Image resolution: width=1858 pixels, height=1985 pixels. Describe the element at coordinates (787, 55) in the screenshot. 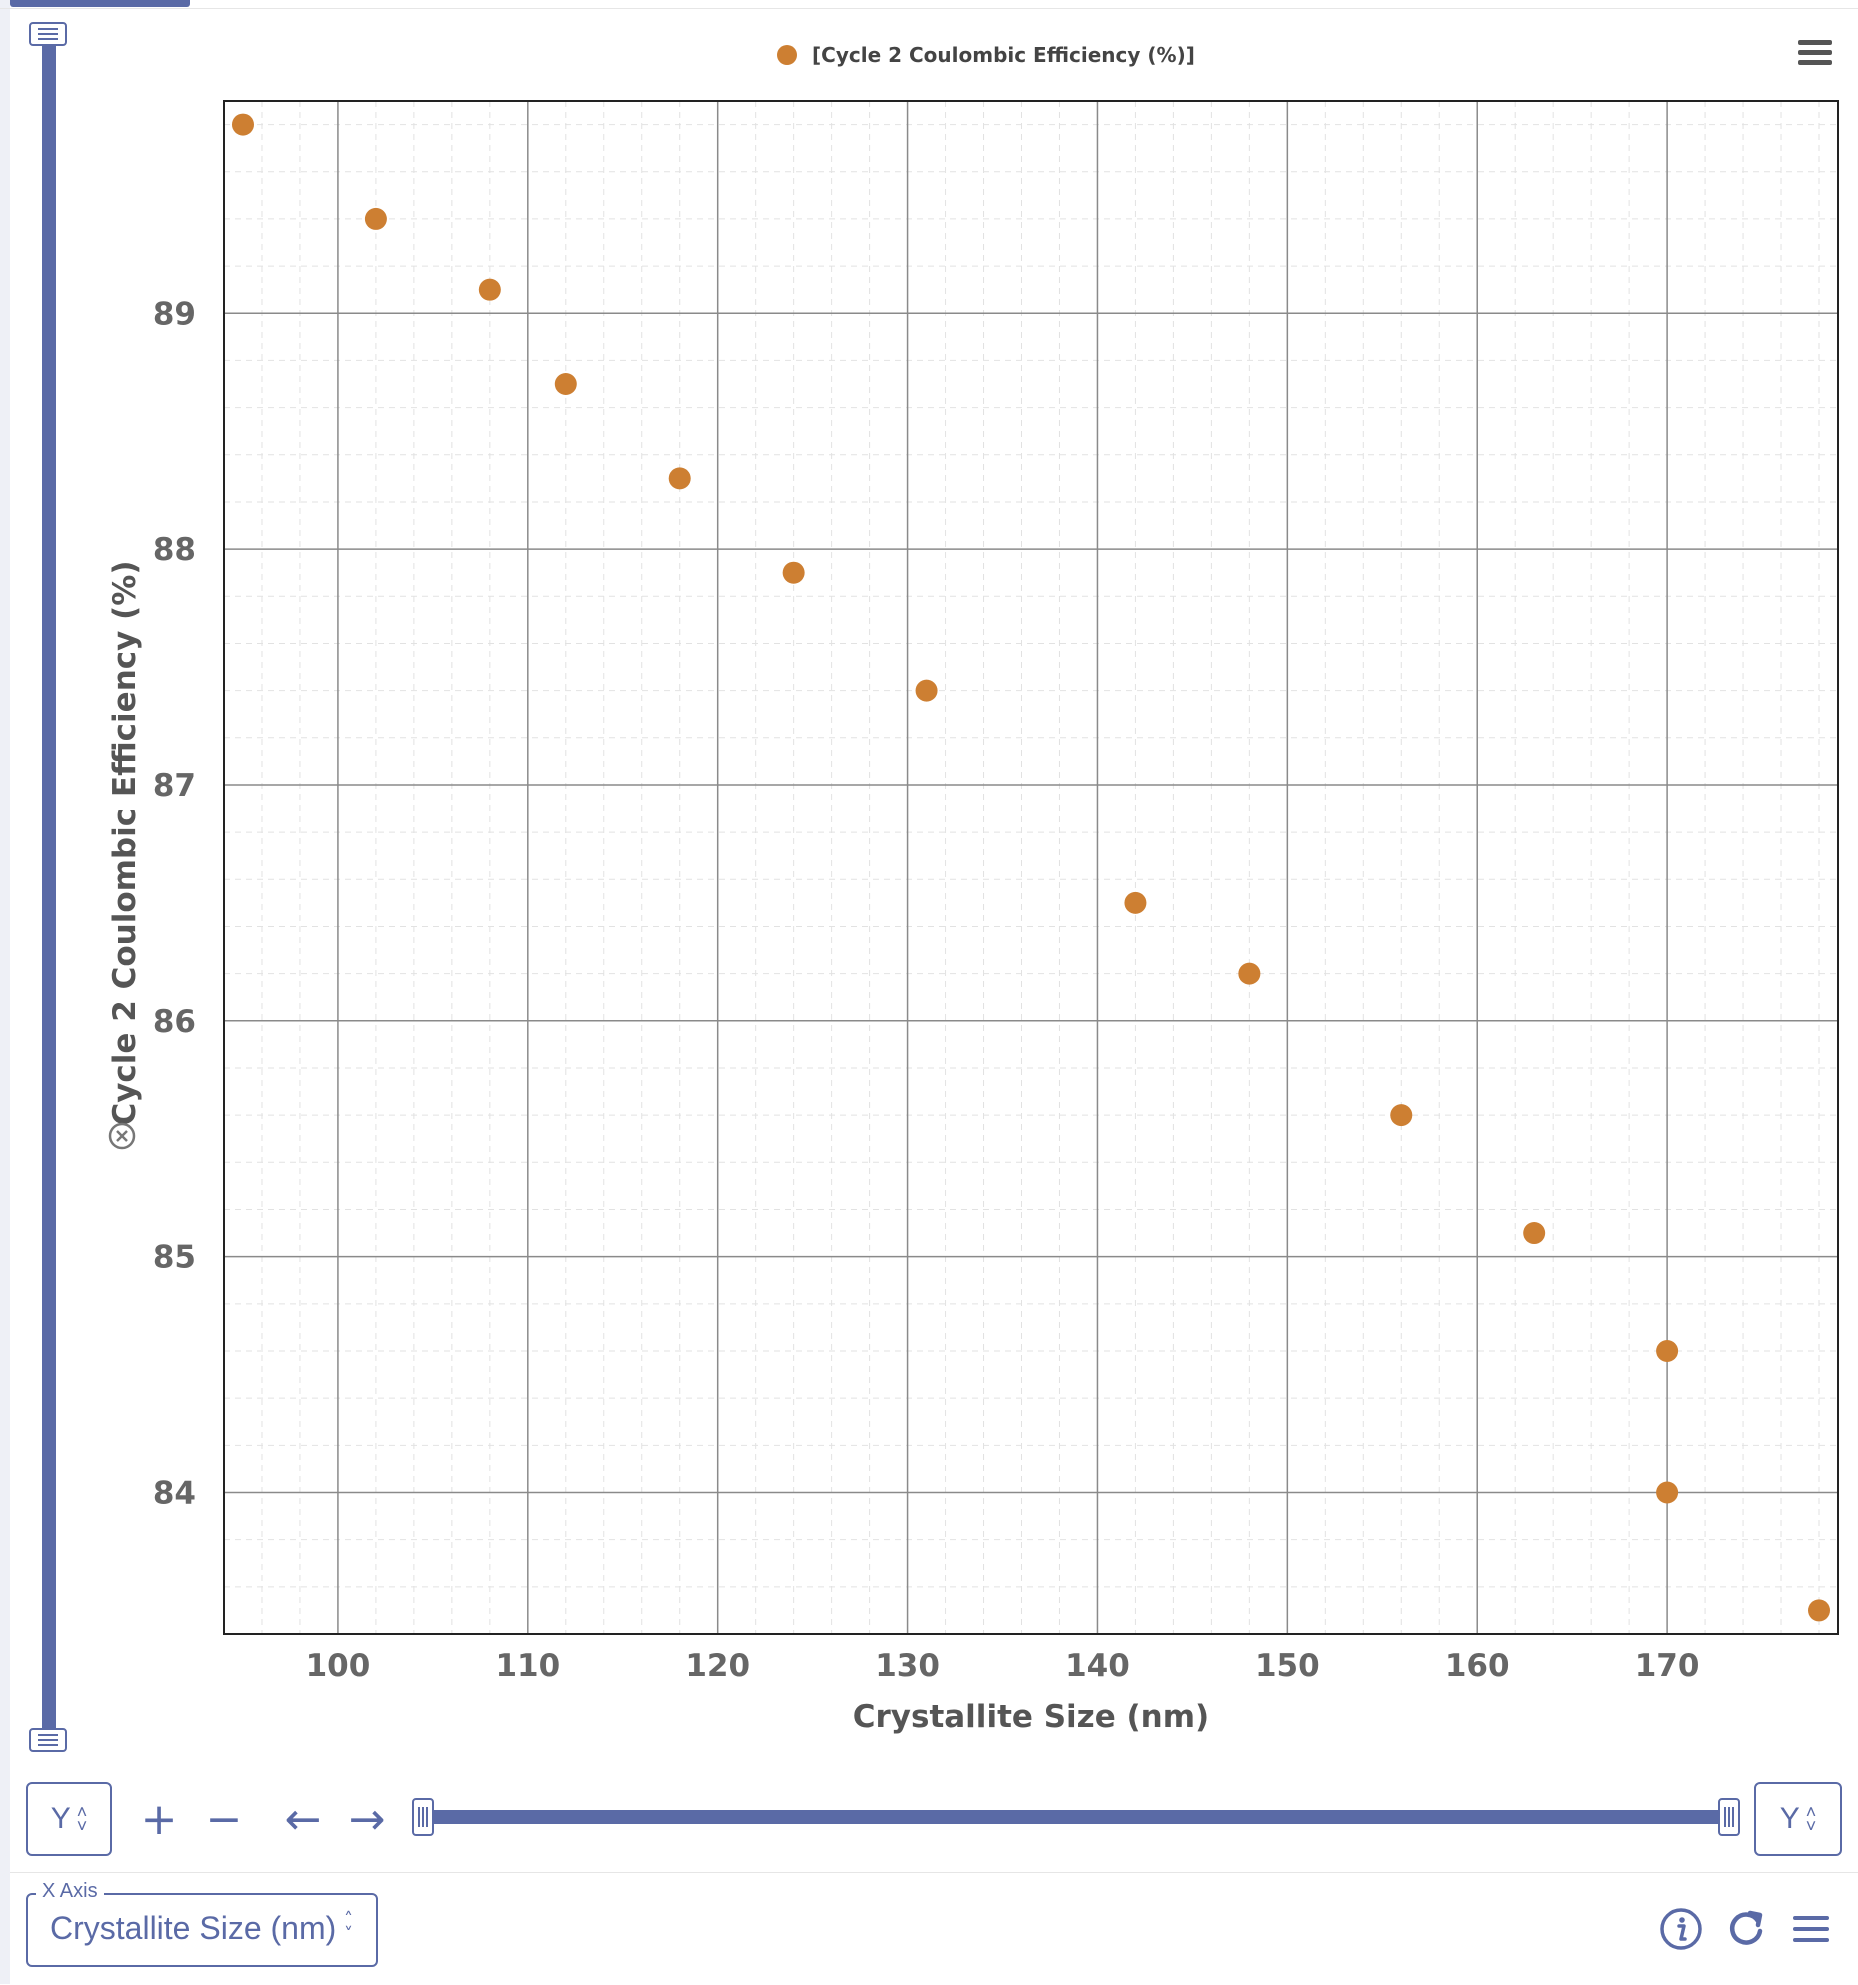

I see `legend-marker` at that location.